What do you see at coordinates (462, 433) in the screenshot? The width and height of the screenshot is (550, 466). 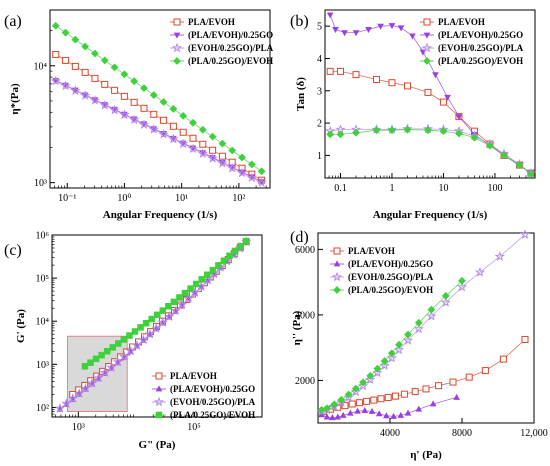 I see `x-tick-label: 8000` at bounding box center [462, 433].